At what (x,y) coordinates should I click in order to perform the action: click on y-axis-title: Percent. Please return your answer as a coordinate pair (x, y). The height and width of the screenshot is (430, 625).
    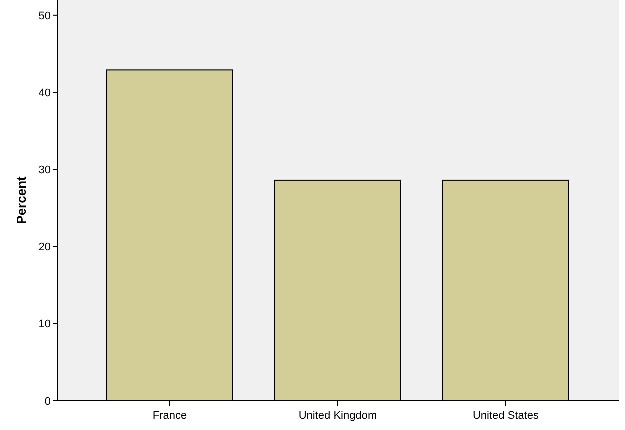
    Looking at the image, I should click on (21, 200).